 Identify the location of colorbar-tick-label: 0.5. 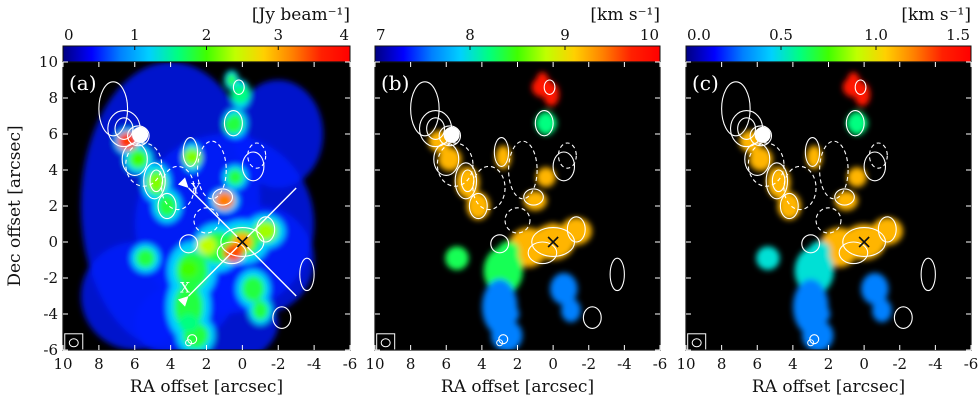
(781, 35).